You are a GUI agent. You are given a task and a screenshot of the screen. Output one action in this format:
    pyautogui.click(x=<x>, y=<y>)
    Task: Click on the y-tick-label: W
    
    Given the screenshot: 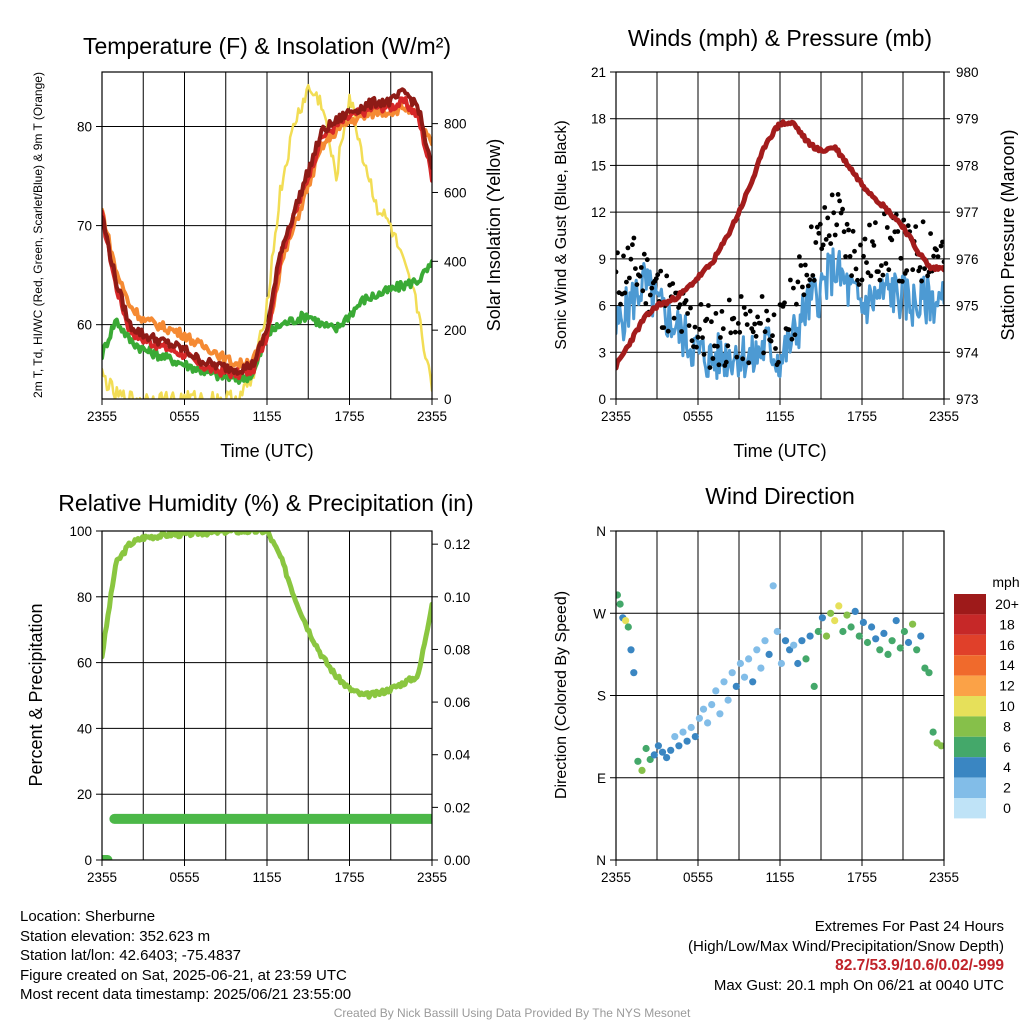 What is the action you would take?
    pyautogui.click(x=599, y=613)
    